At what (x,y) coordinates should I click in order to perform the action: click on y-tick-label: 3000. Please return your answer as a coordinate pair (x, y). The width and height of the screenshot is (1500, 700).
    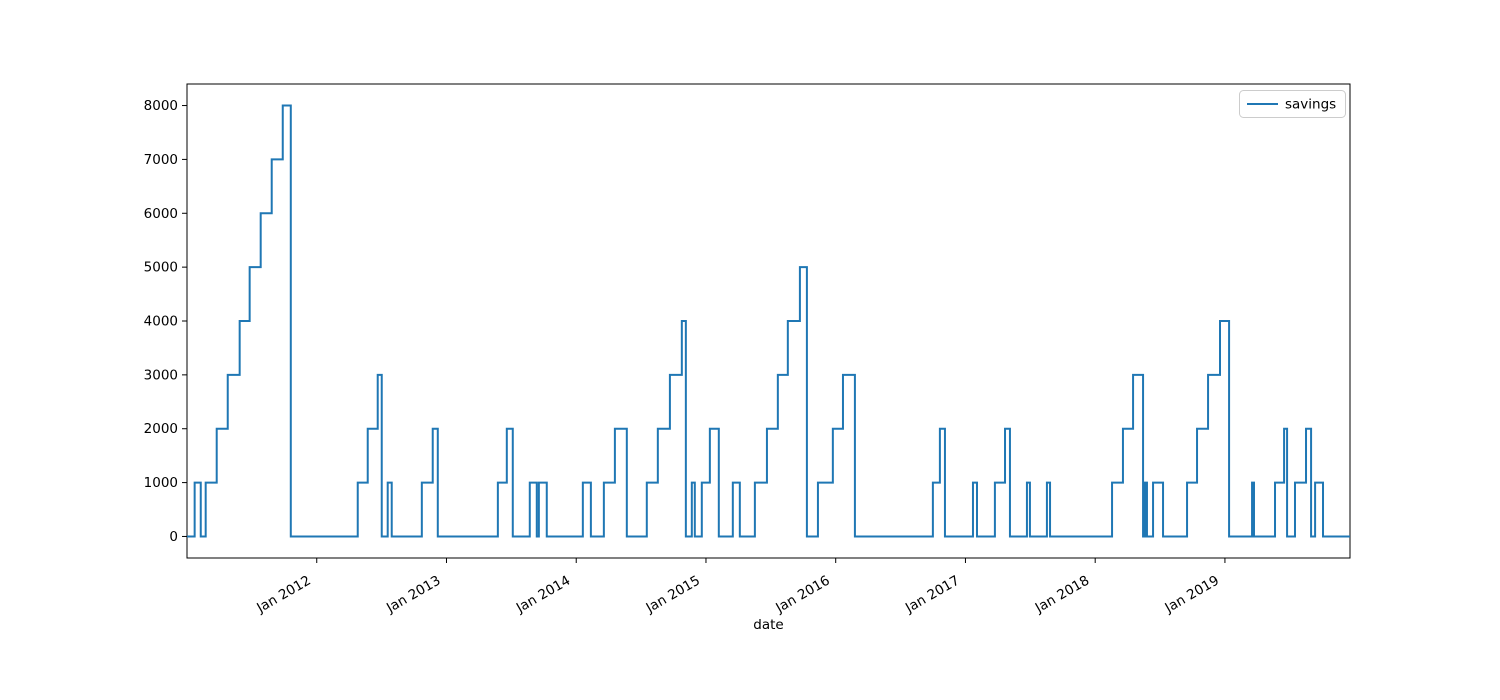
    Looking at the image, I should click on (161, 375).